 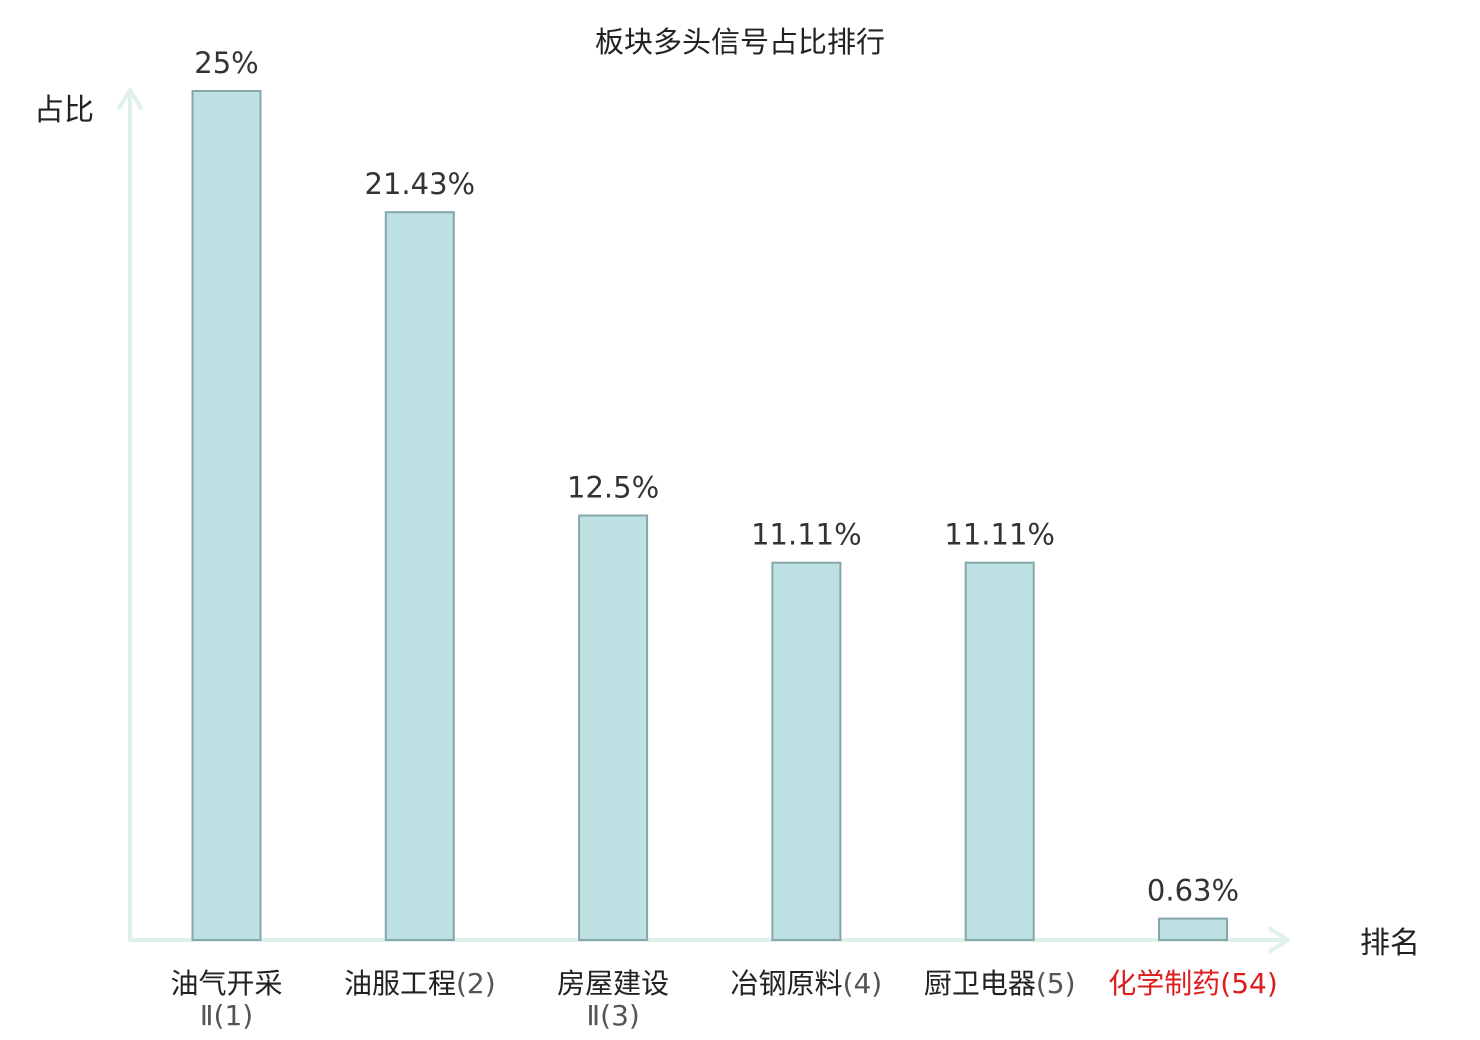 What do you see at coordinates (64, 110) in the screenshot?
I see `y-axis-label: 占比` at bounding box center [64, 110].